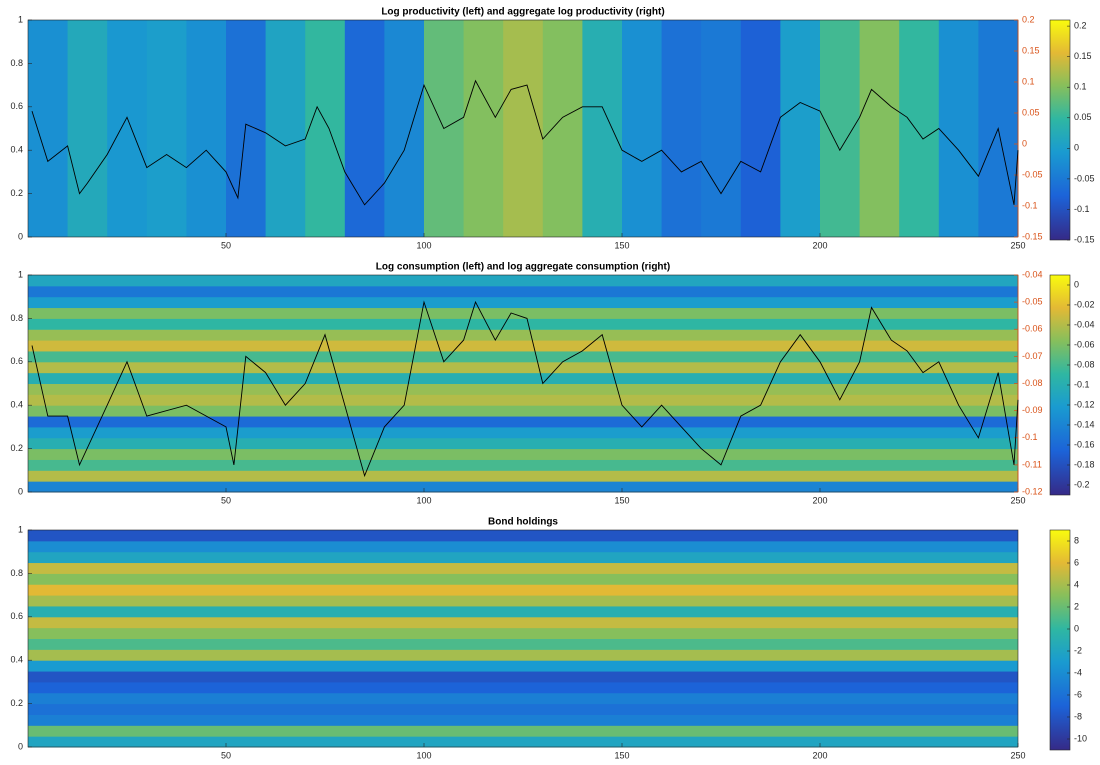 The height and width of the screenshot is (765, 1100). What do you see at coordinates (1032, 491) in the screenshot?
I see `y2-tick-label: -0.12` at bounding box center [1032, 491].